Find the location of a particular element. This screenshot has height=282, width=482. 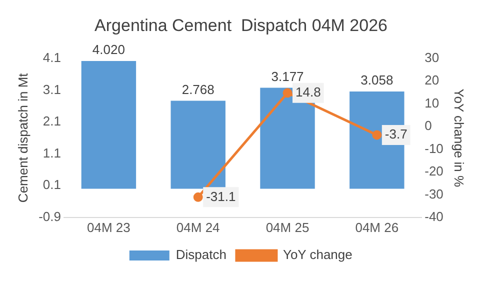

y-tick-label: 3.1 is located at coordinates (51, 89).